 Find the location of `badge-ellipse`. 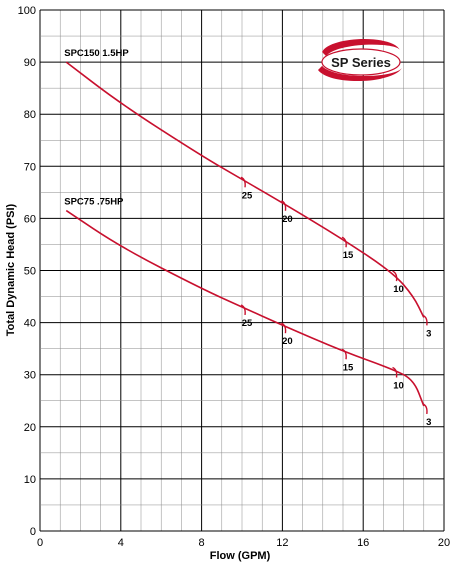

badge-ellipse is located at coordinates (361, 62).